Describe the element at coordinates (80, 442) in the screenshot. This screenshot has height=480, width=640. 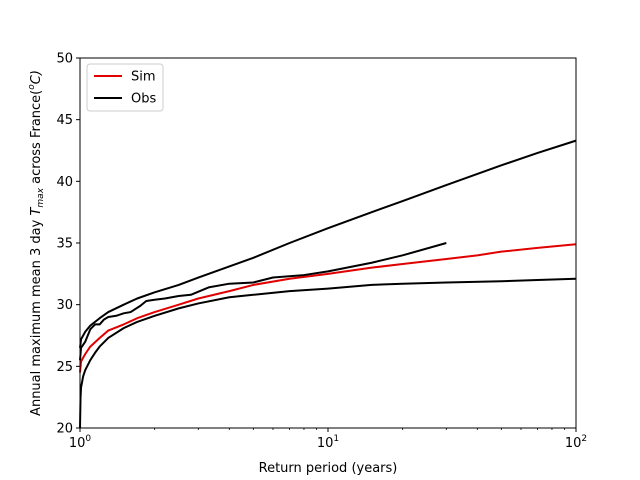
I see `x-tick-label: 10⁰` at that location.